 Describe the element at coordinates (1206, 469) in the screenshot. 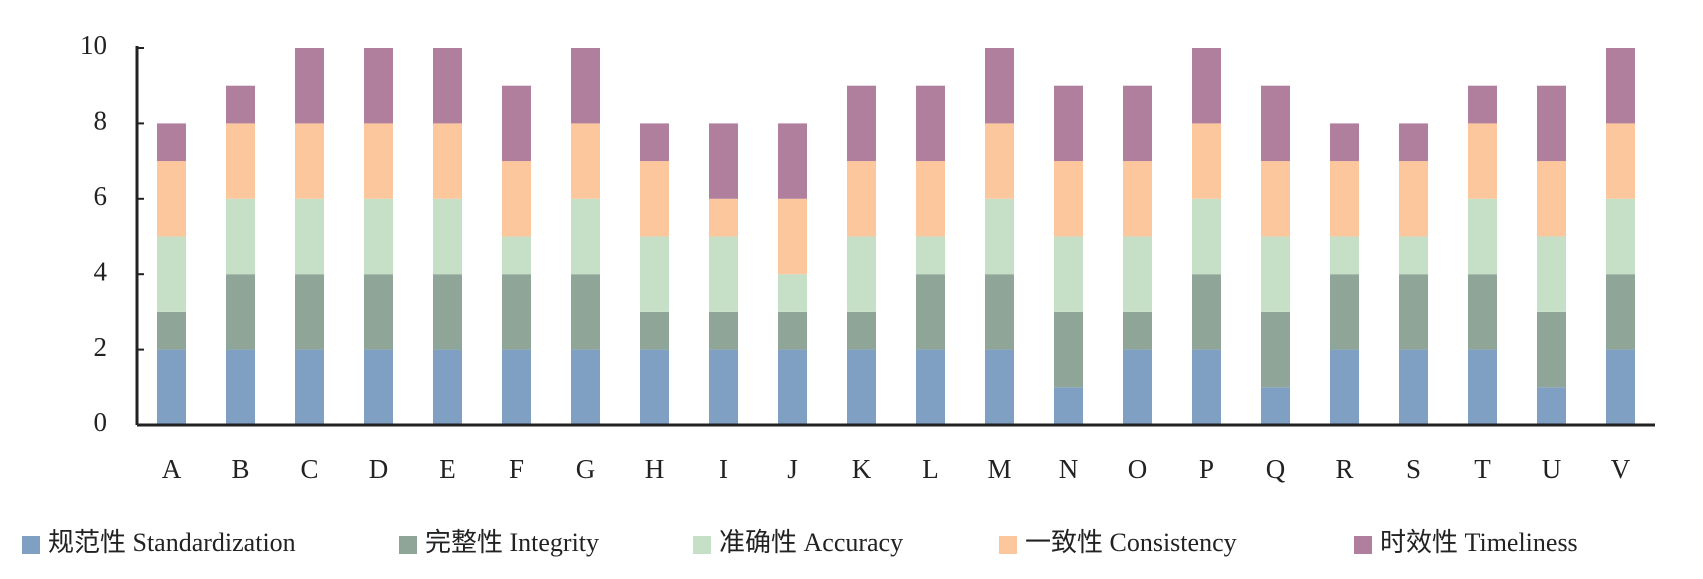

I see `x-tick-label: P` at that location.